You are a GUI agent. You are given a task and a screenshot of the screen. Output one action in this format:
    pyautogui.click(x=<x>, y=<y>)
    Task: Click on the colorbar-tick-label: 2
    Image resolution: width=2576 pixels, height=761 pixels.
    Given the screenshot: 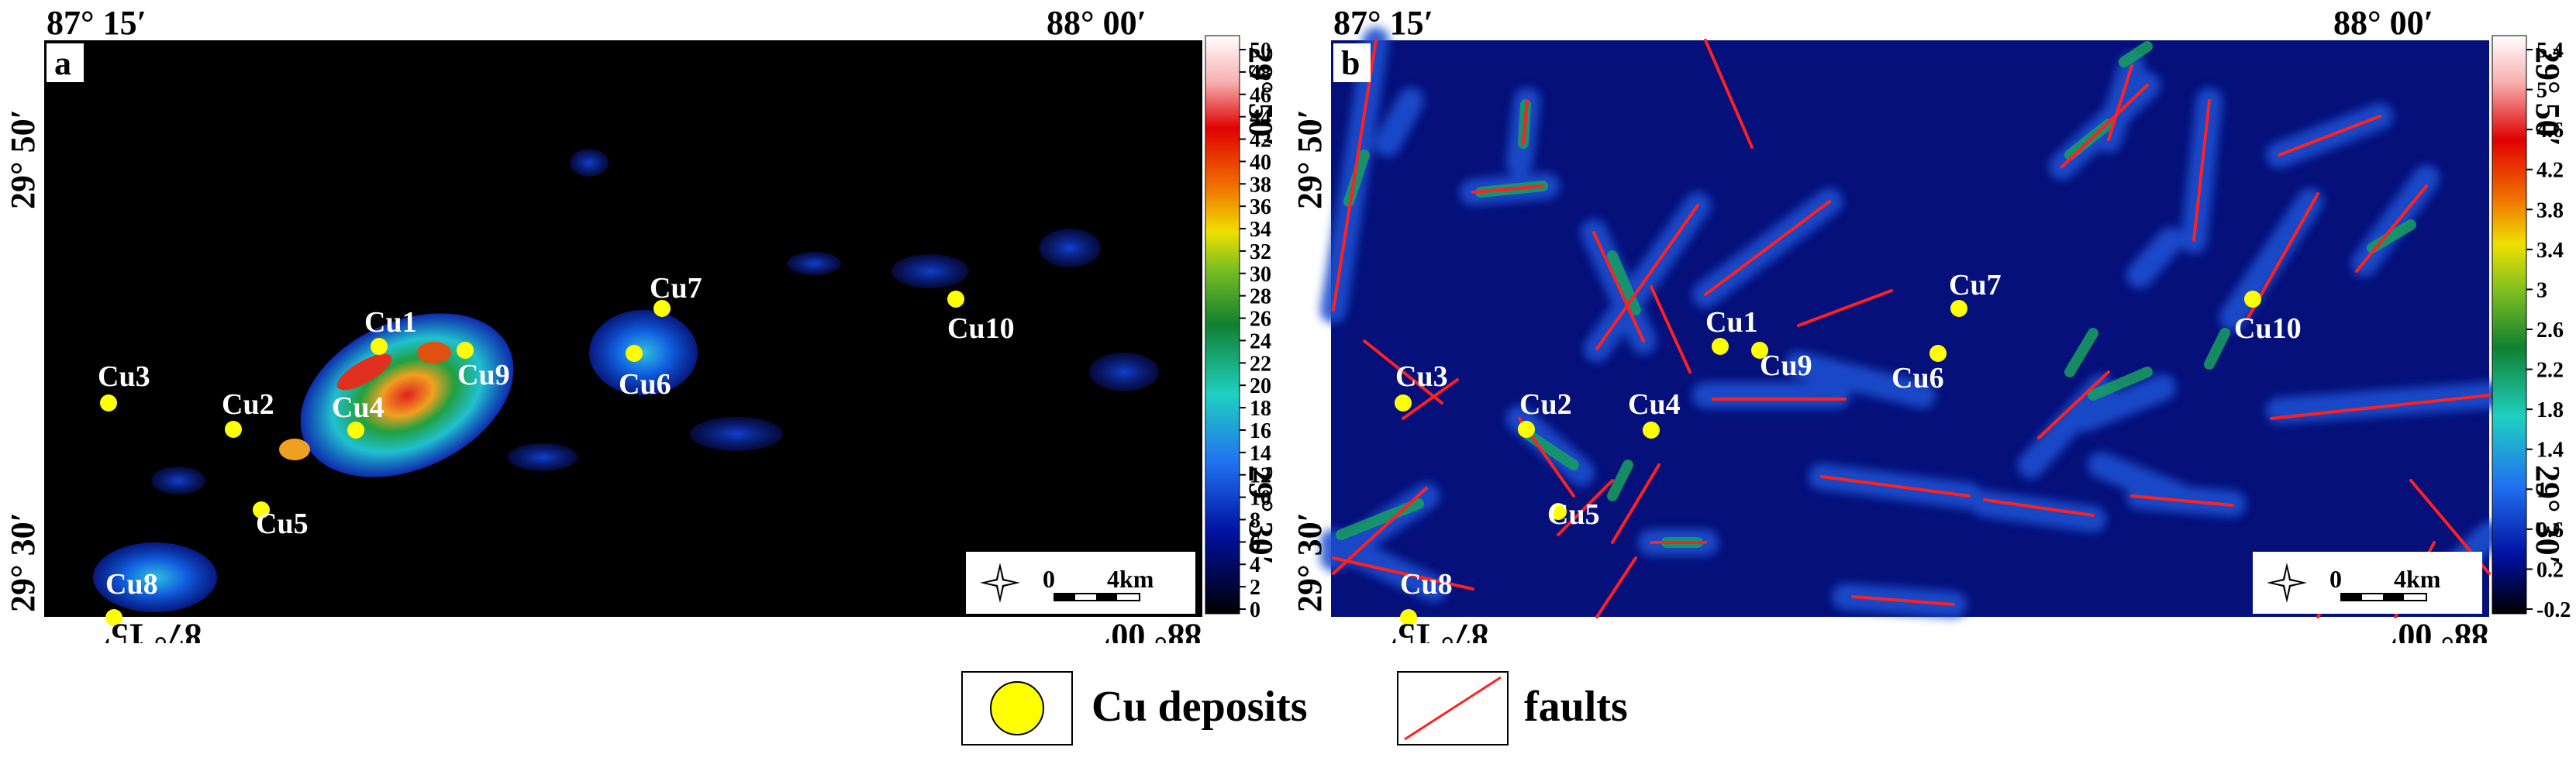 What is the action you would take?
    pyautogui.click(x=1255, y=588)
    